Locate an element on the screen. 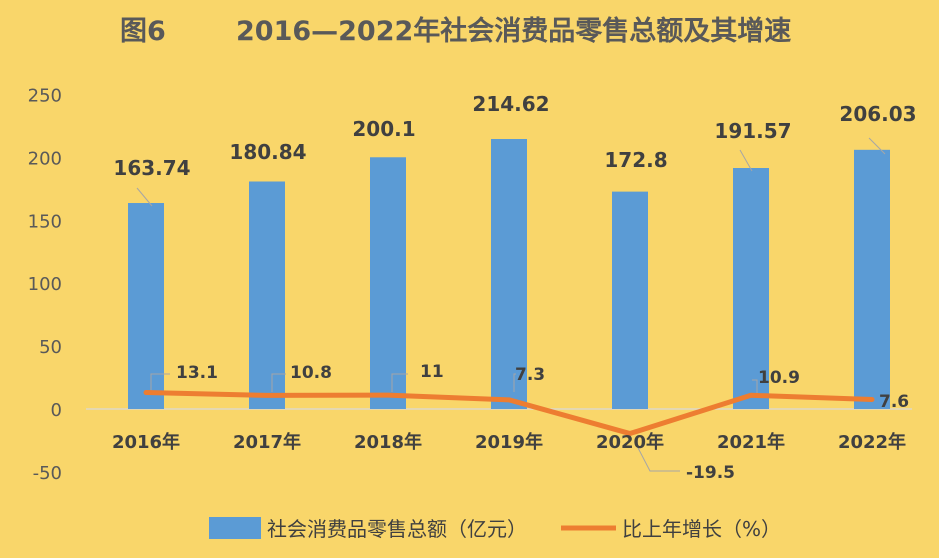 This screenshot has height=558, width=939. y-tick-label: 250 is located at coordinates (45, 96).